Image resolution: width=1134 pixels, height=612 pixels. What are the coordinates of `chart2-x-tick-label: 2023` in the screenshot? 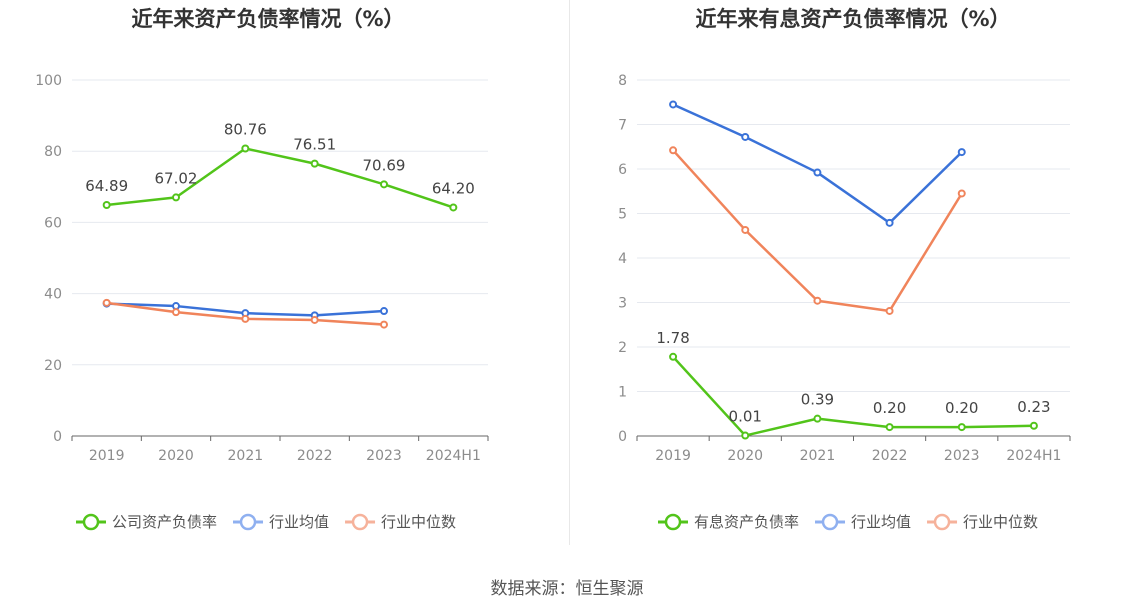 It's located at (962, 456).